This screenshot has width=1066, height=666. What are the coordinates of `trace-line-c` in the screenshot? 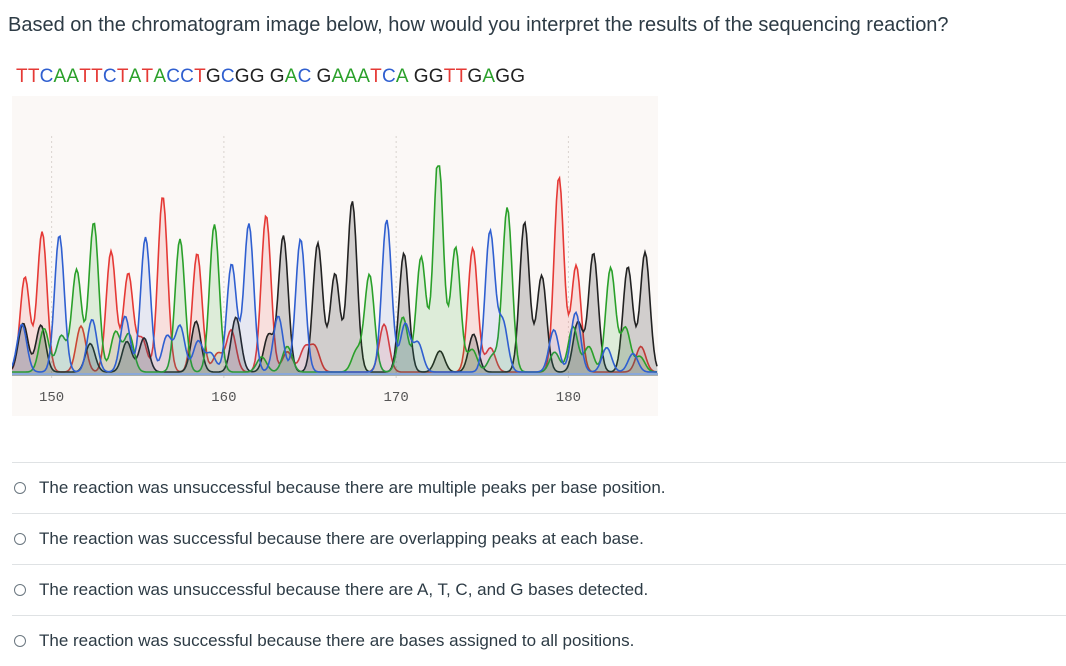 It's located at (334, 296).